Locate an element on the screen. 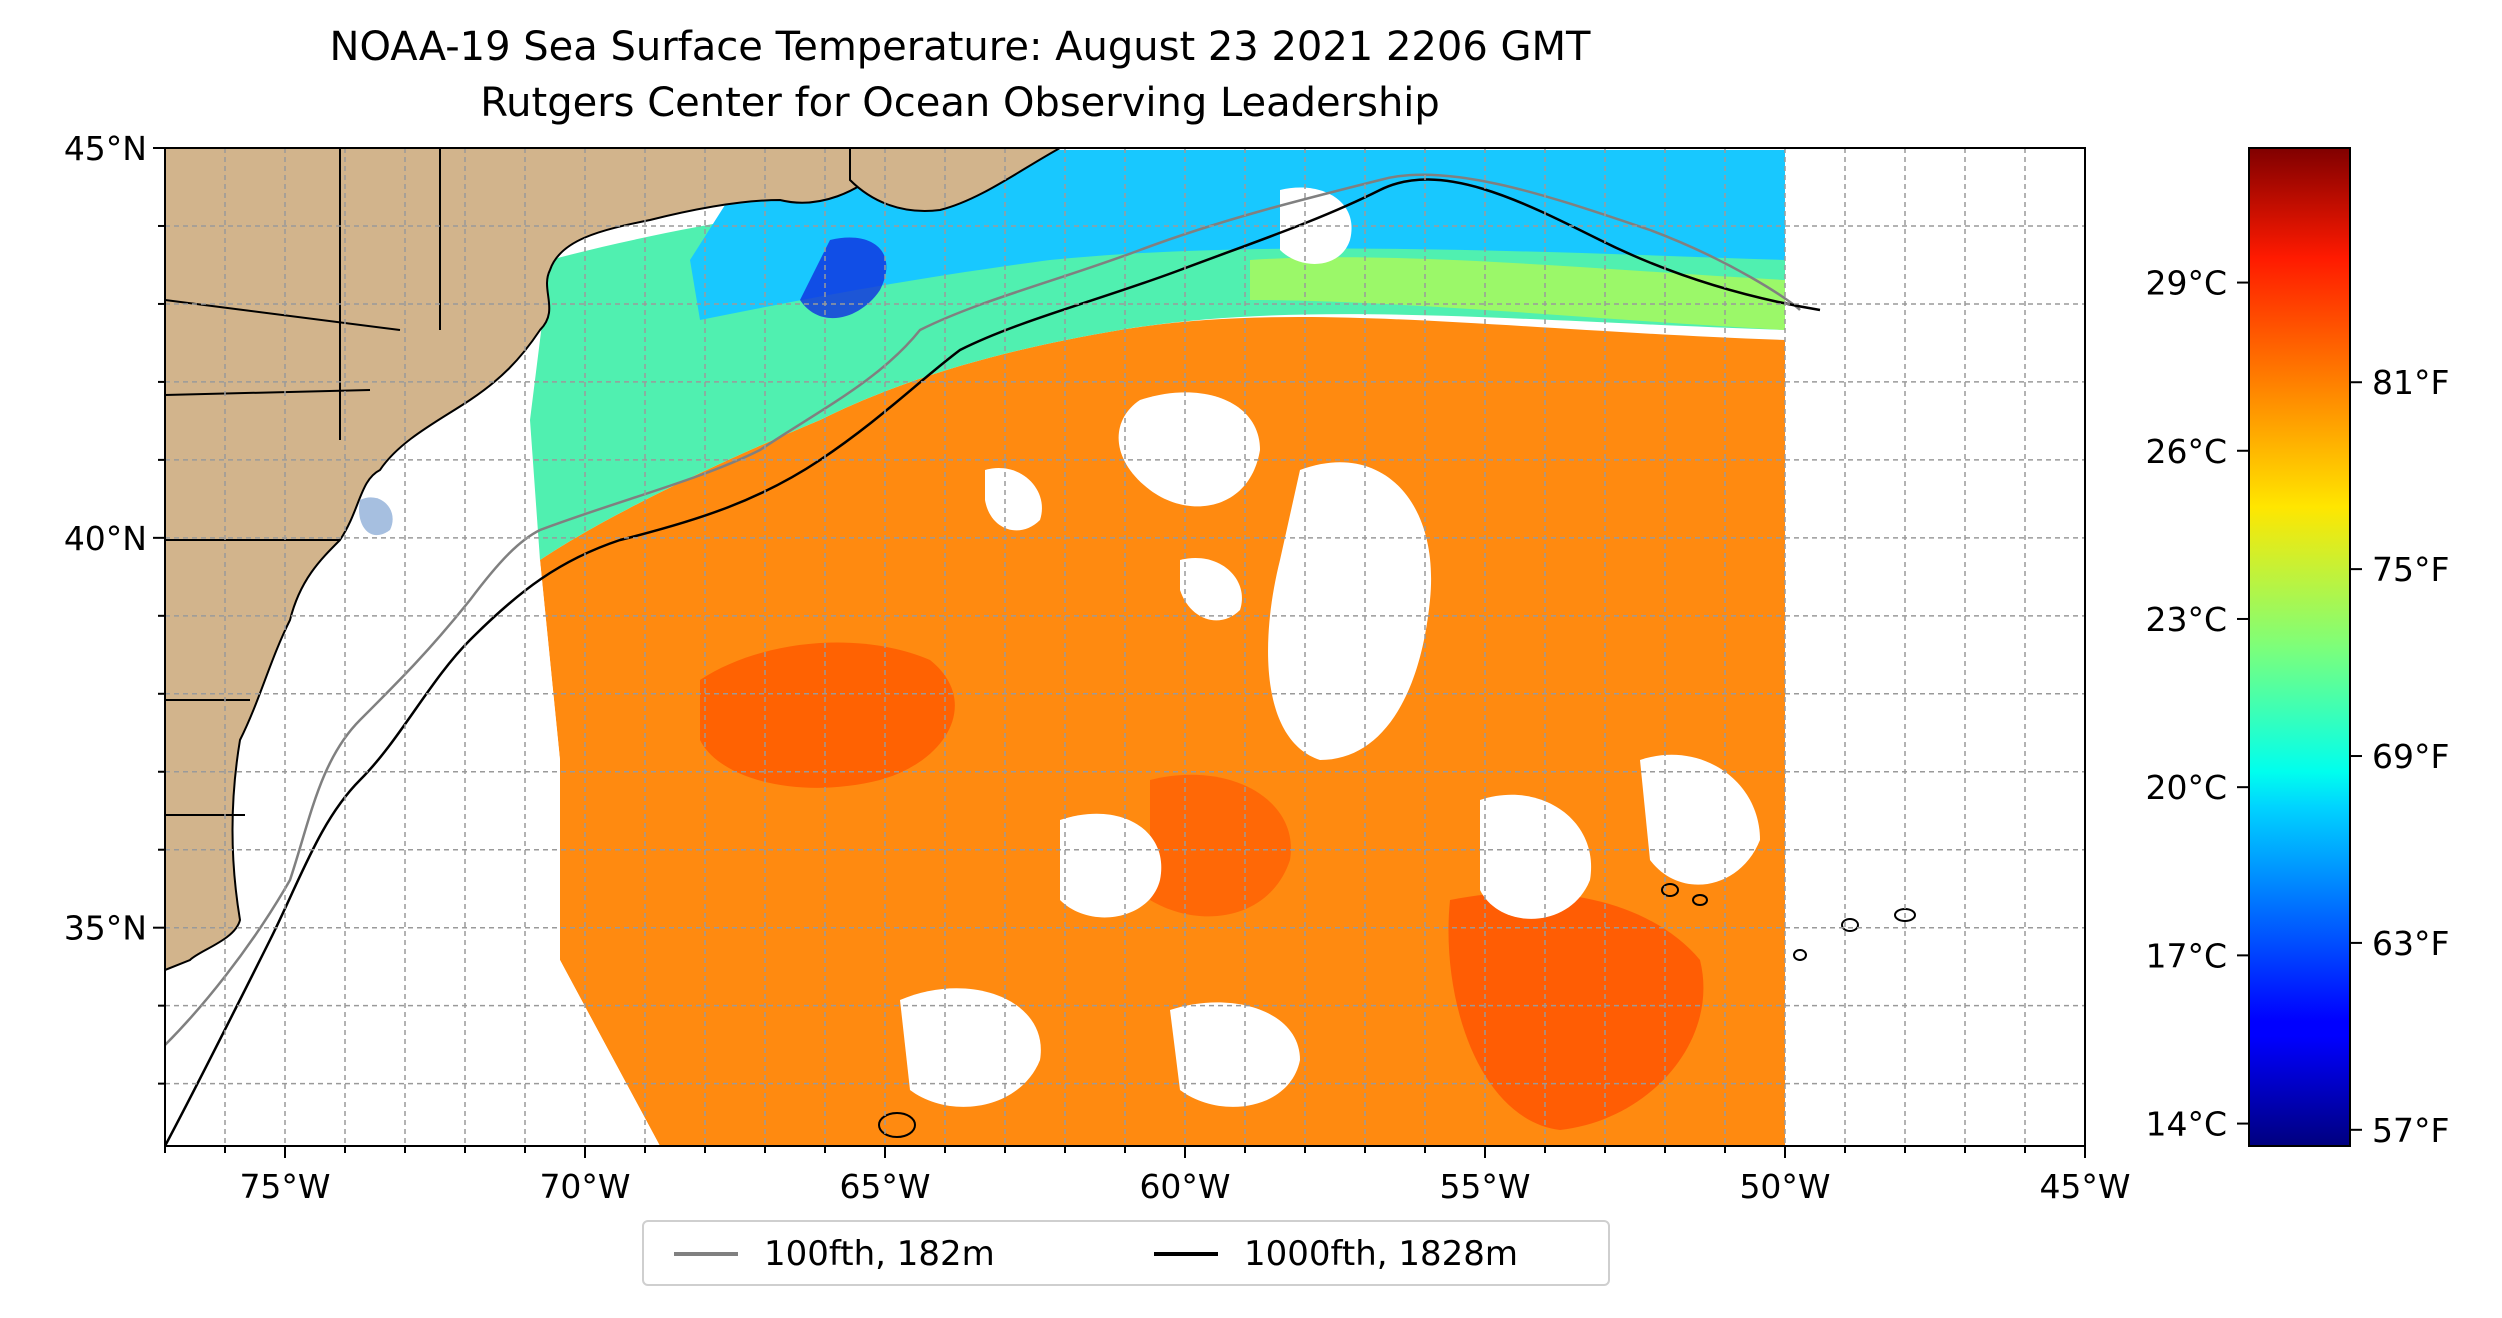 The image size is (2502, 1318). cbar-f-label: 69°F is located at coordinates (2410, 756).